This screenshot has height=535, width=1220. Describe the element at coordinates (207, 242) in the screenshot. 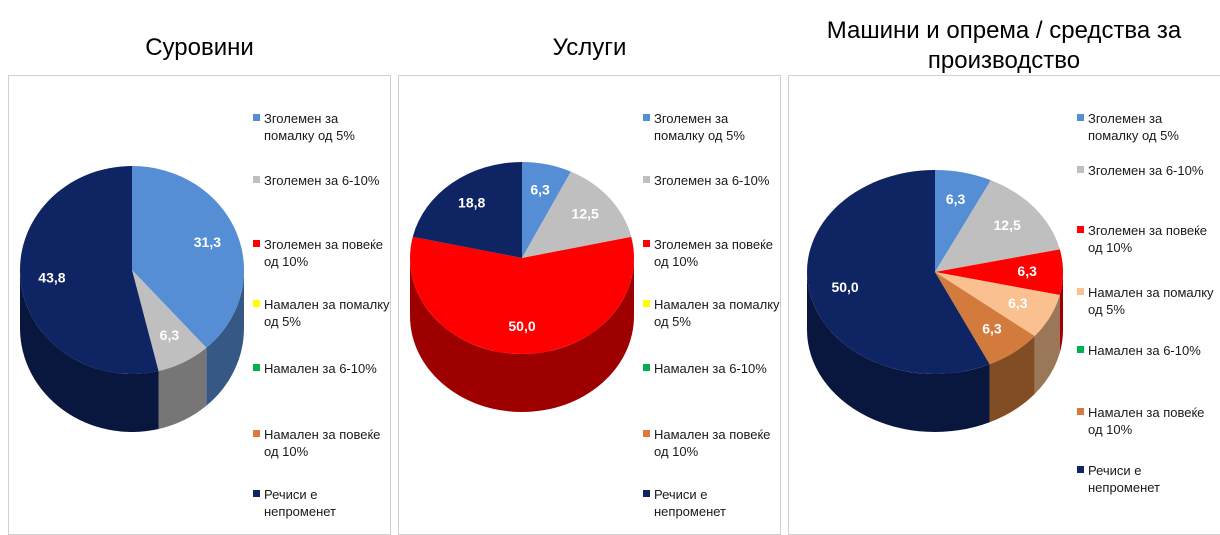

I see `data-label: 31,3` at that location.